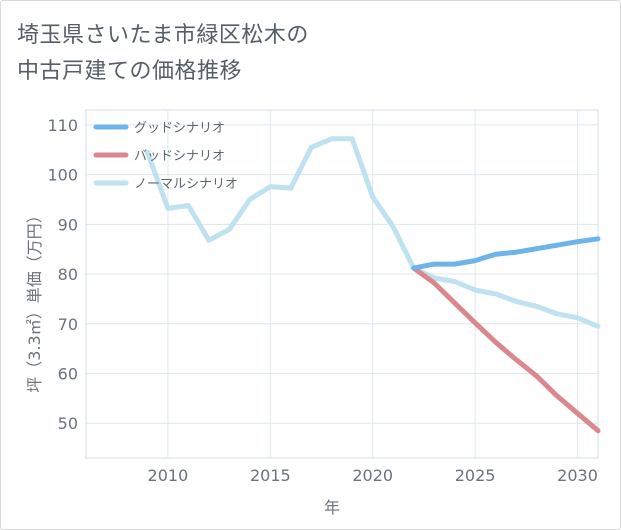 Image resolution: width=621 pixels, height=530 pixels. I want to click on y-tick-label: 80, so click(68, 274).